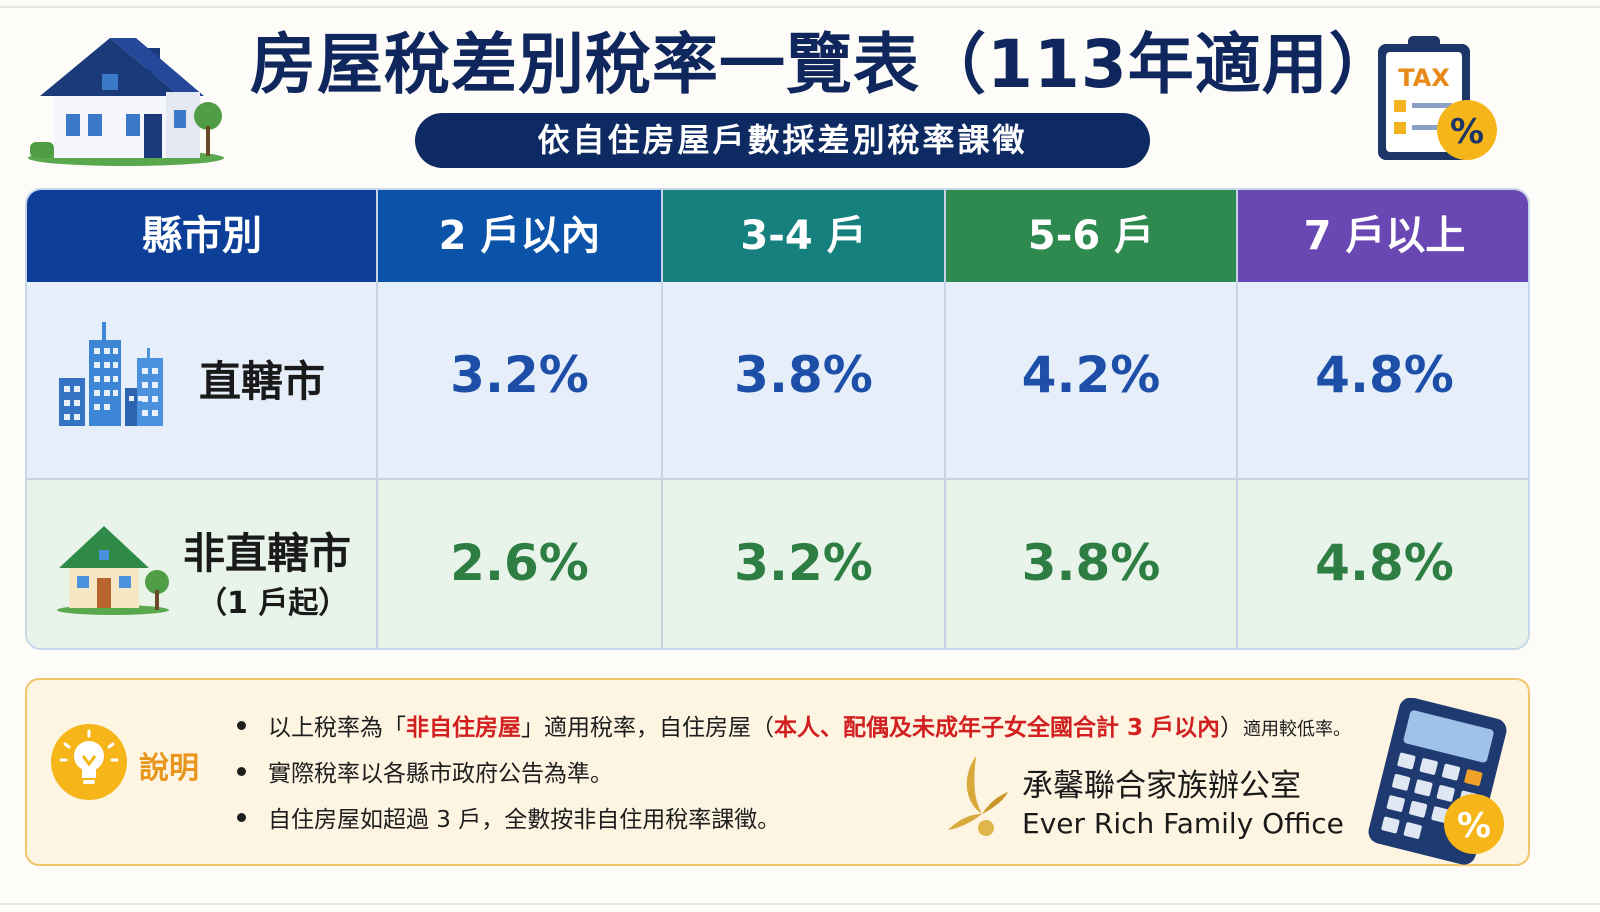 Image resolution: width=1600 pixels, height=912 pixels. Describe the element at coordinates (1382, 236) in the screenshot. I see `column-header-7-plus: 7 戶以上` at that location.